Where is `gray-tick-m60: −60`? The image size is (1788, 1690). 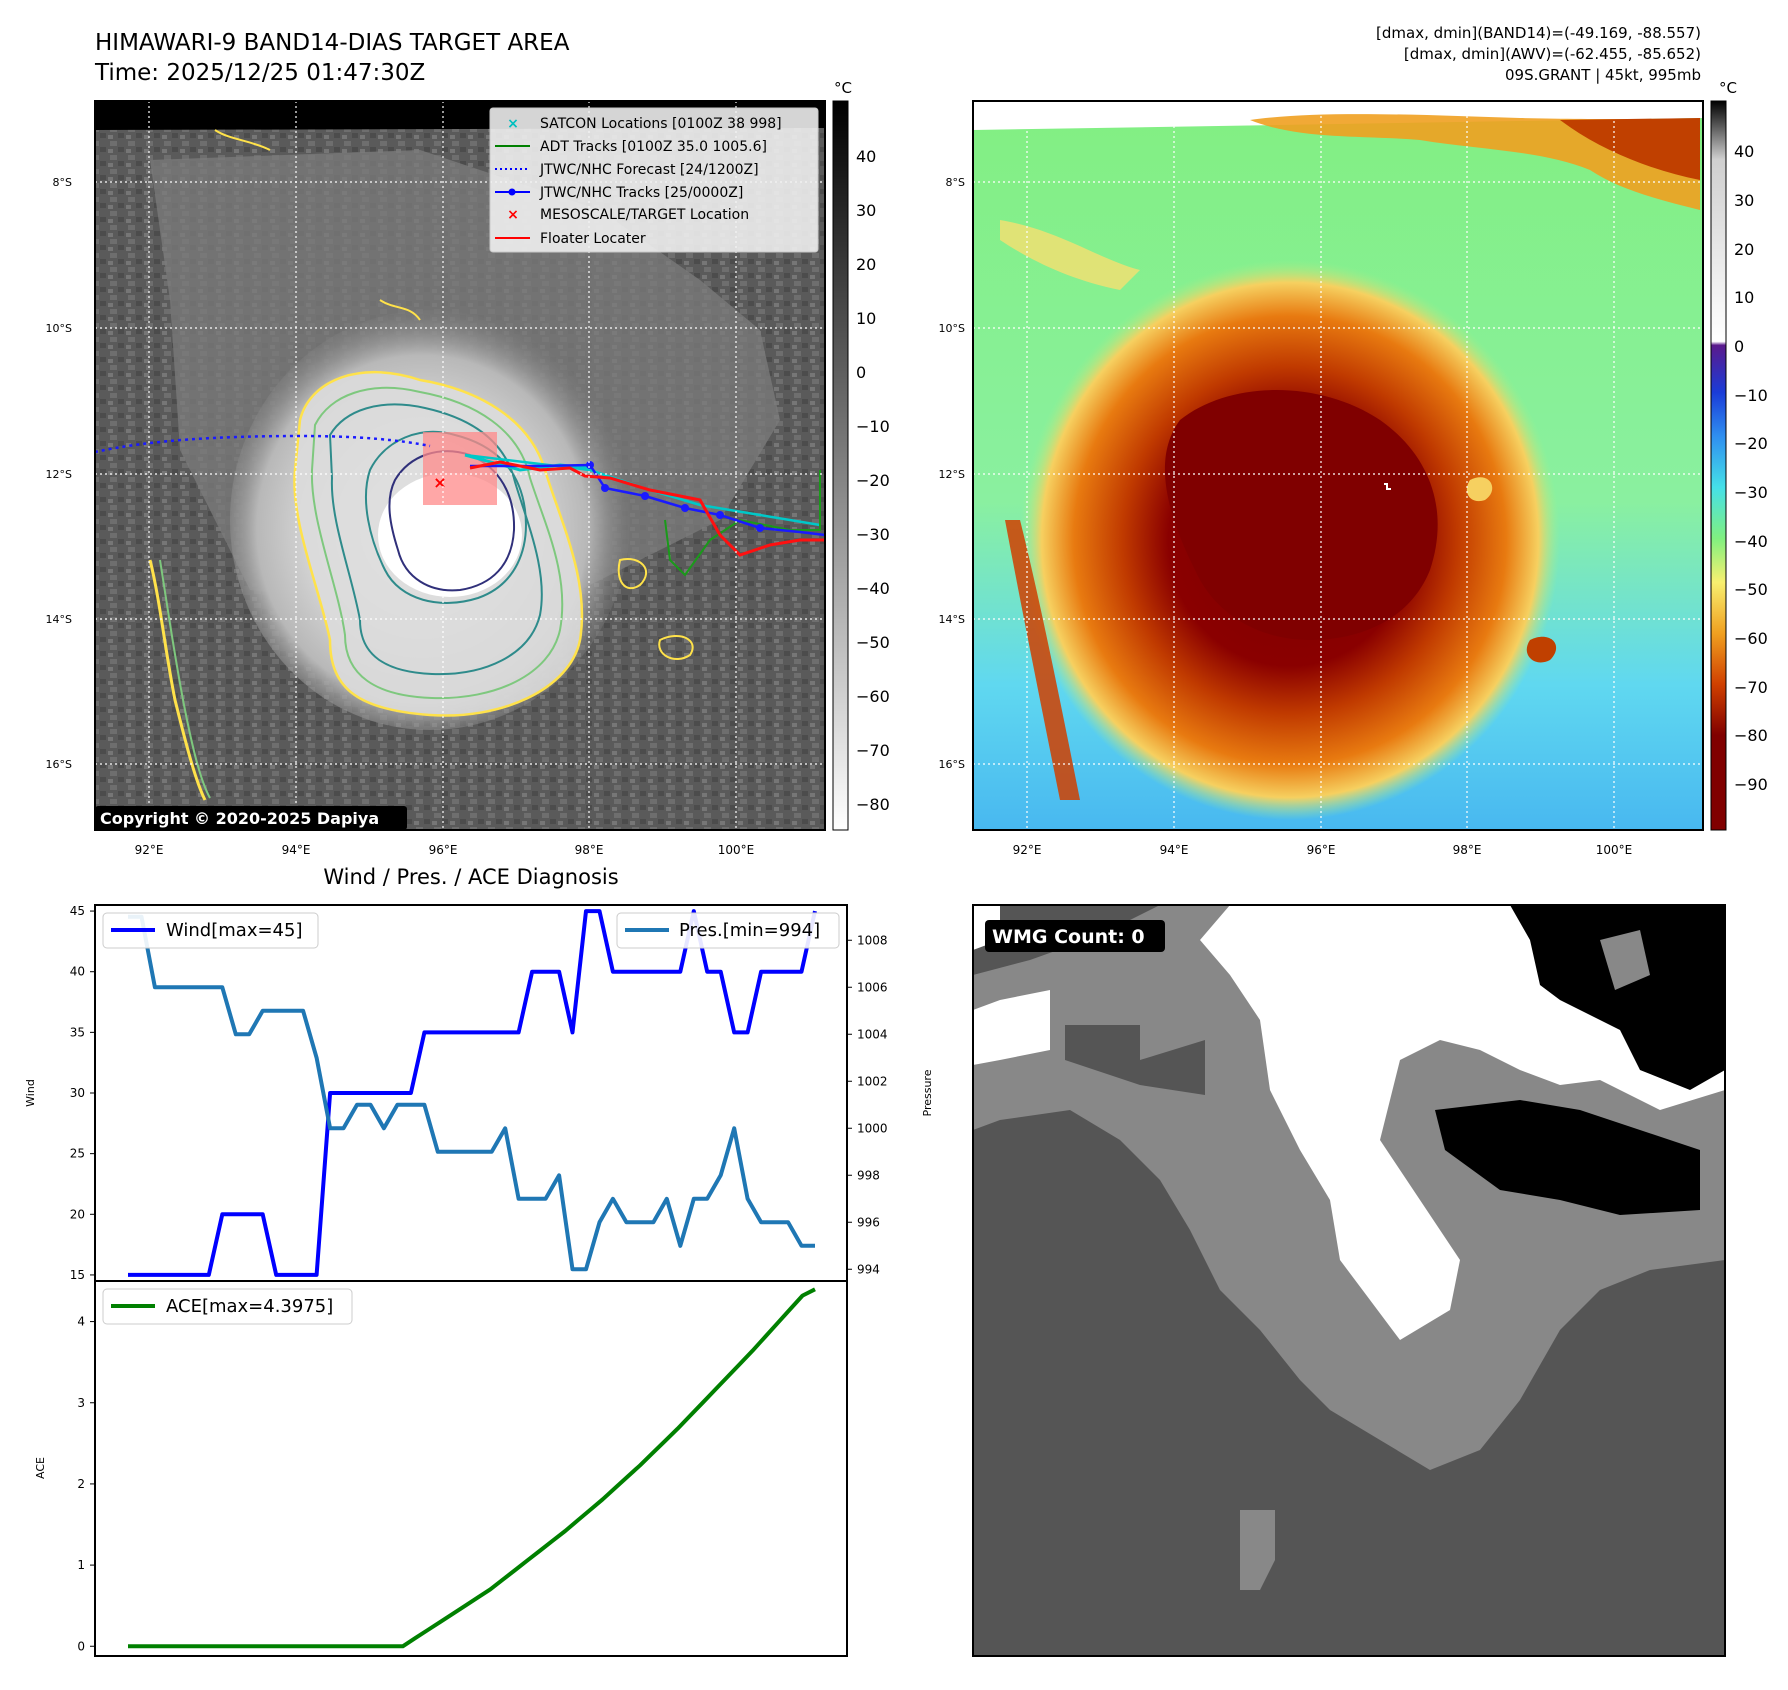
gray-tick-m60: −60 is located at coordinates (873, 696).